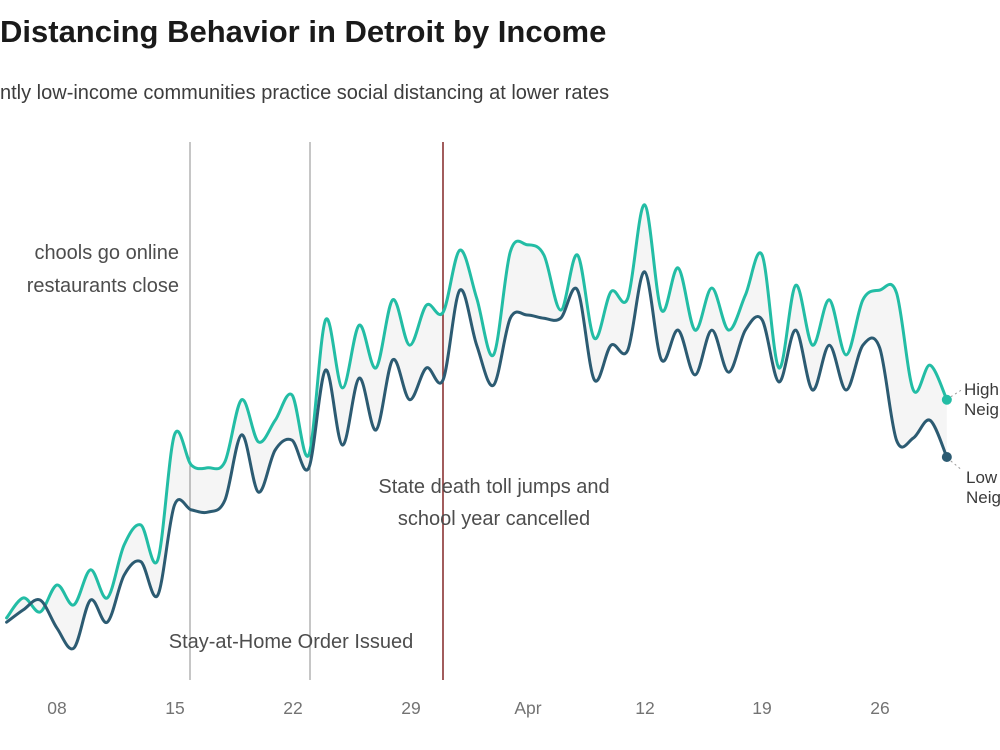  Describe the element at coordinates (89, 270) in the screenshot. I see `annotation-schools-restaurants: chools go online restaurants close` at that location.